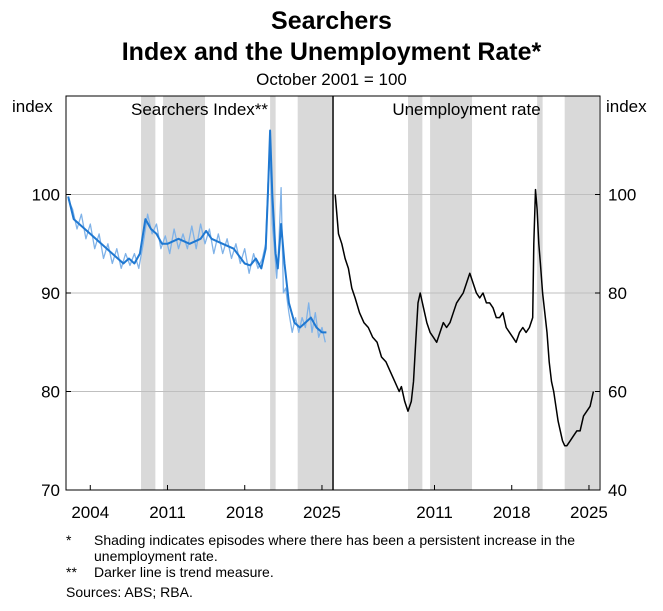 The image size is (663, 611). What do you see at coordinates (322, 512) in the screenshot?
I see `x-tick-label-1-4: 2025` at bounding box center [322, 512].